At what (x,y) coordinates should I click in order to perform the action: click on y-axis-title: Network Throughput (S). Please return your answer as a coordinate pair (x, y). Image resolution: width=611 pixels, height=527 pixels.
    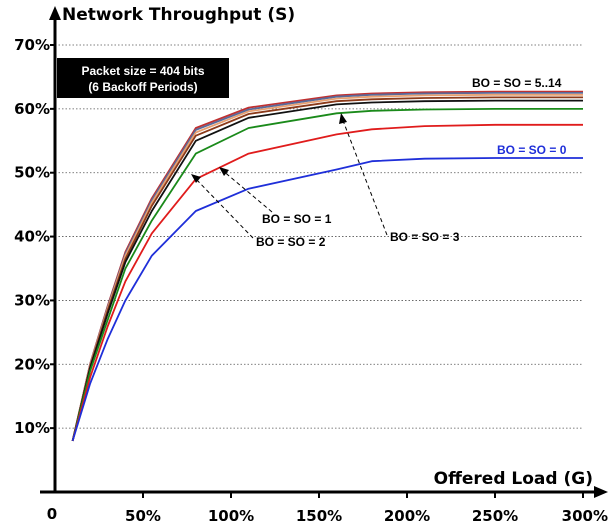
    Looking at the image, I should click on (178, 15).